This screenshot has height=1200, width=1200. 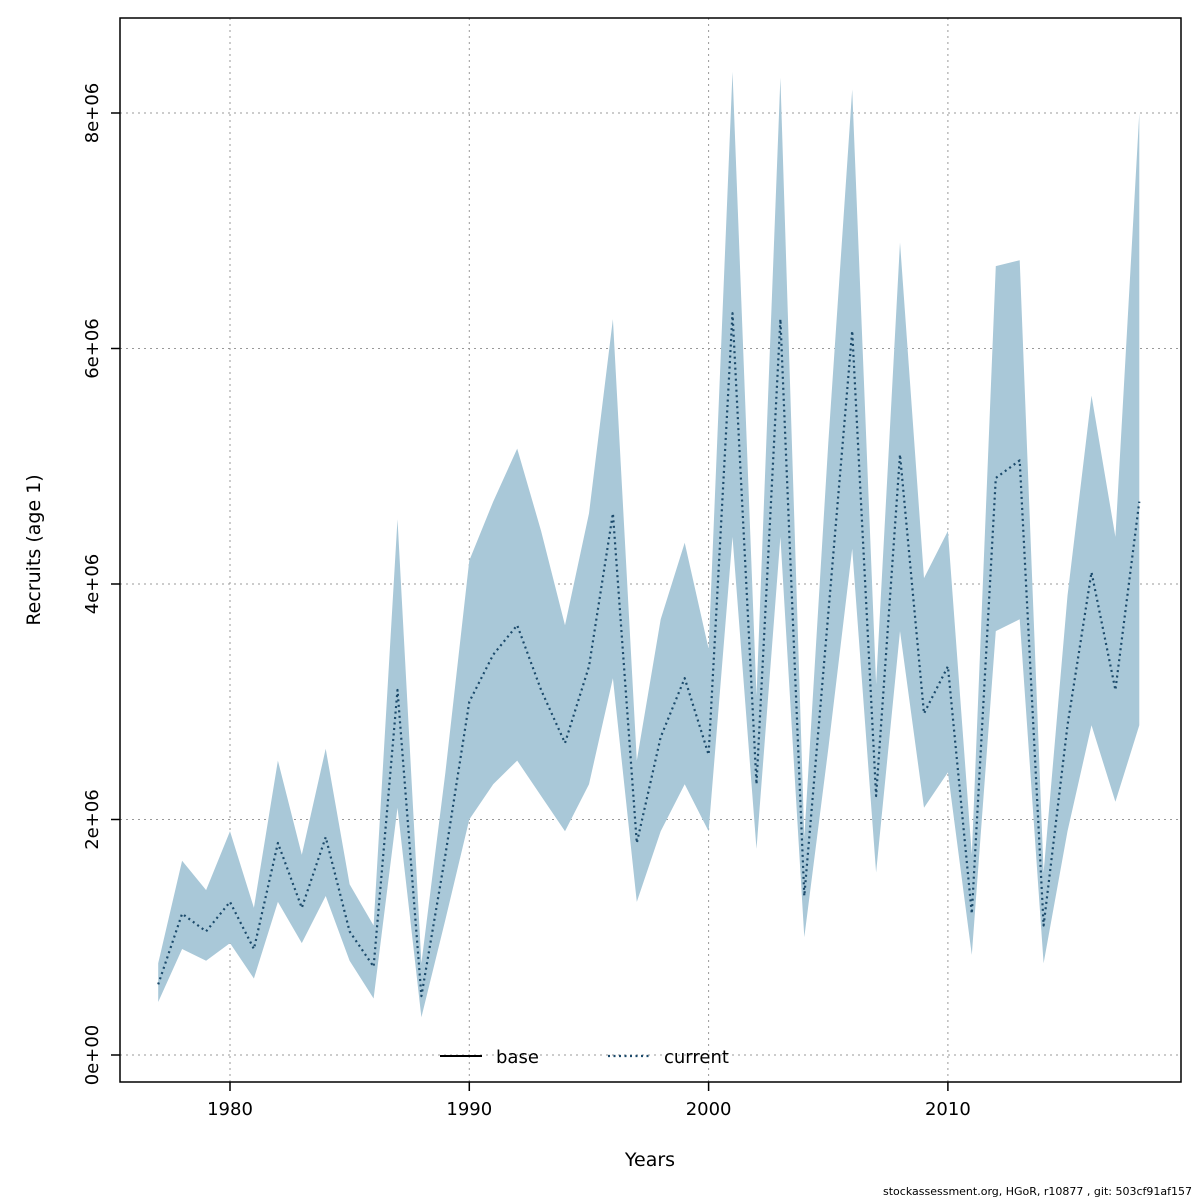 What do you see at coordinates (34, 549) in the screenshot?
I see `y-axis-title: Recruits (age 1)` at bounding box center [34, 549].